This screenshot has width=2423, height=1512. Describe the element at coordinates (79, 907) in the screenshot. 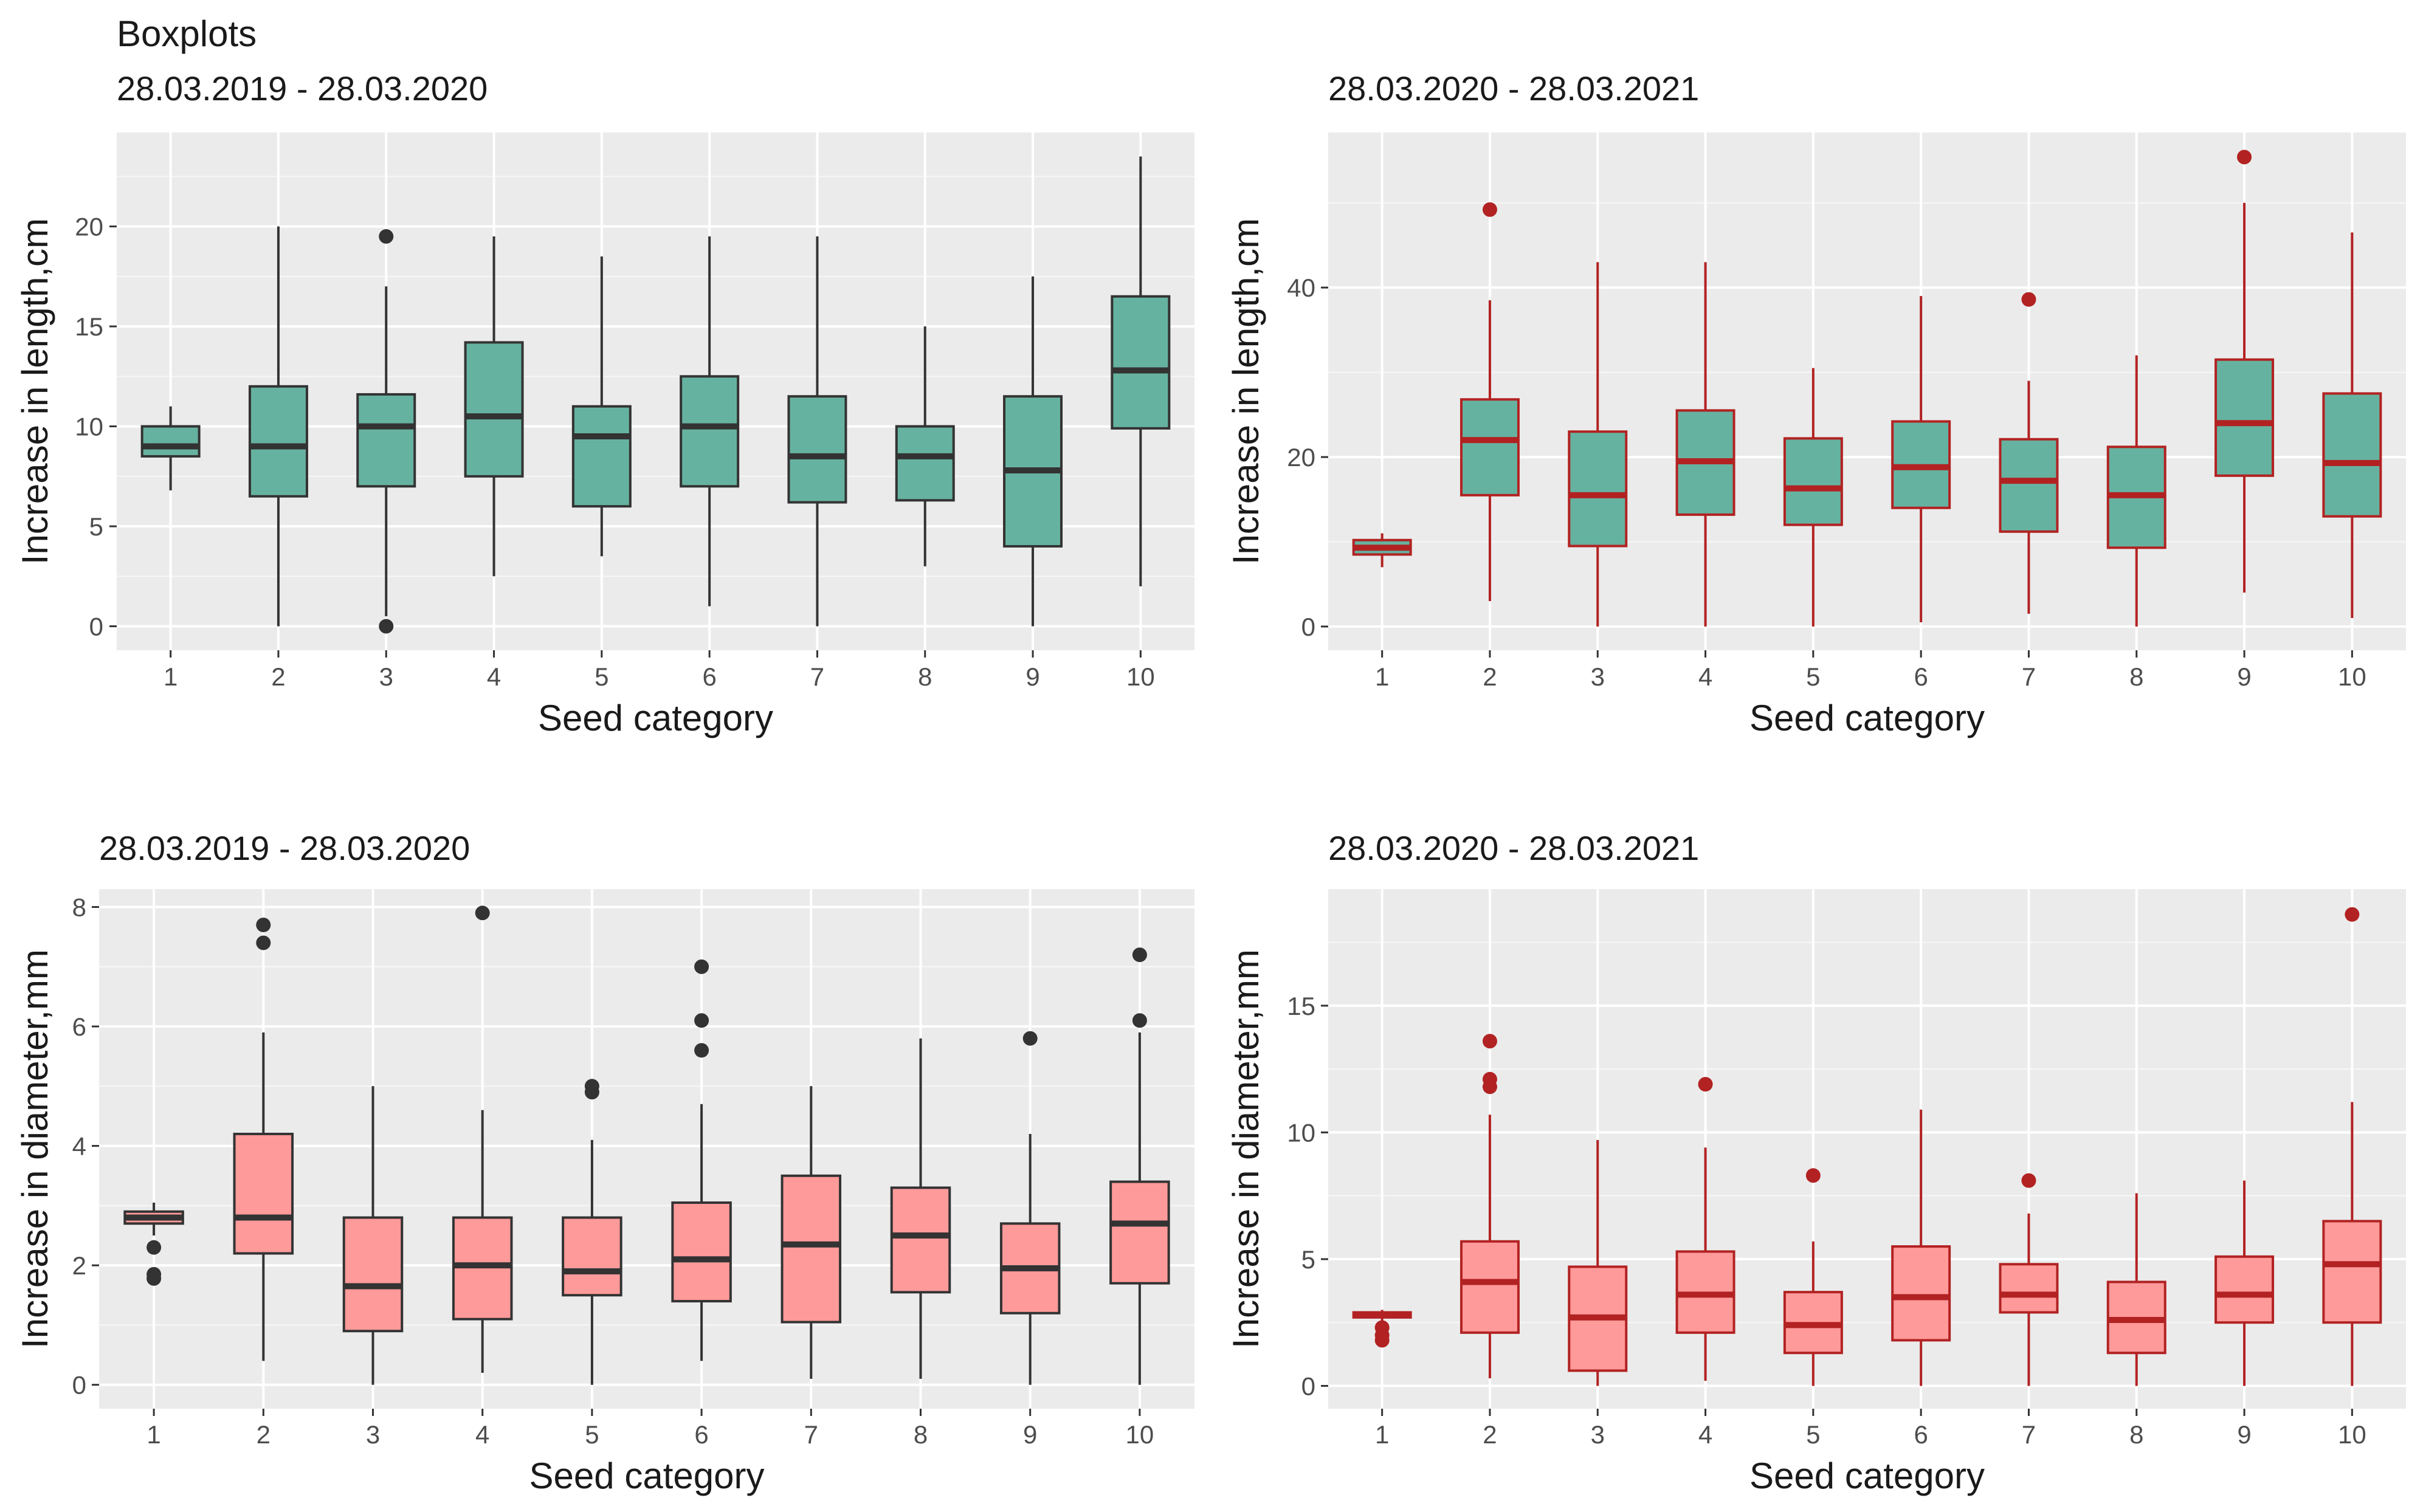

I see `y-tick-label: 8` at that location.